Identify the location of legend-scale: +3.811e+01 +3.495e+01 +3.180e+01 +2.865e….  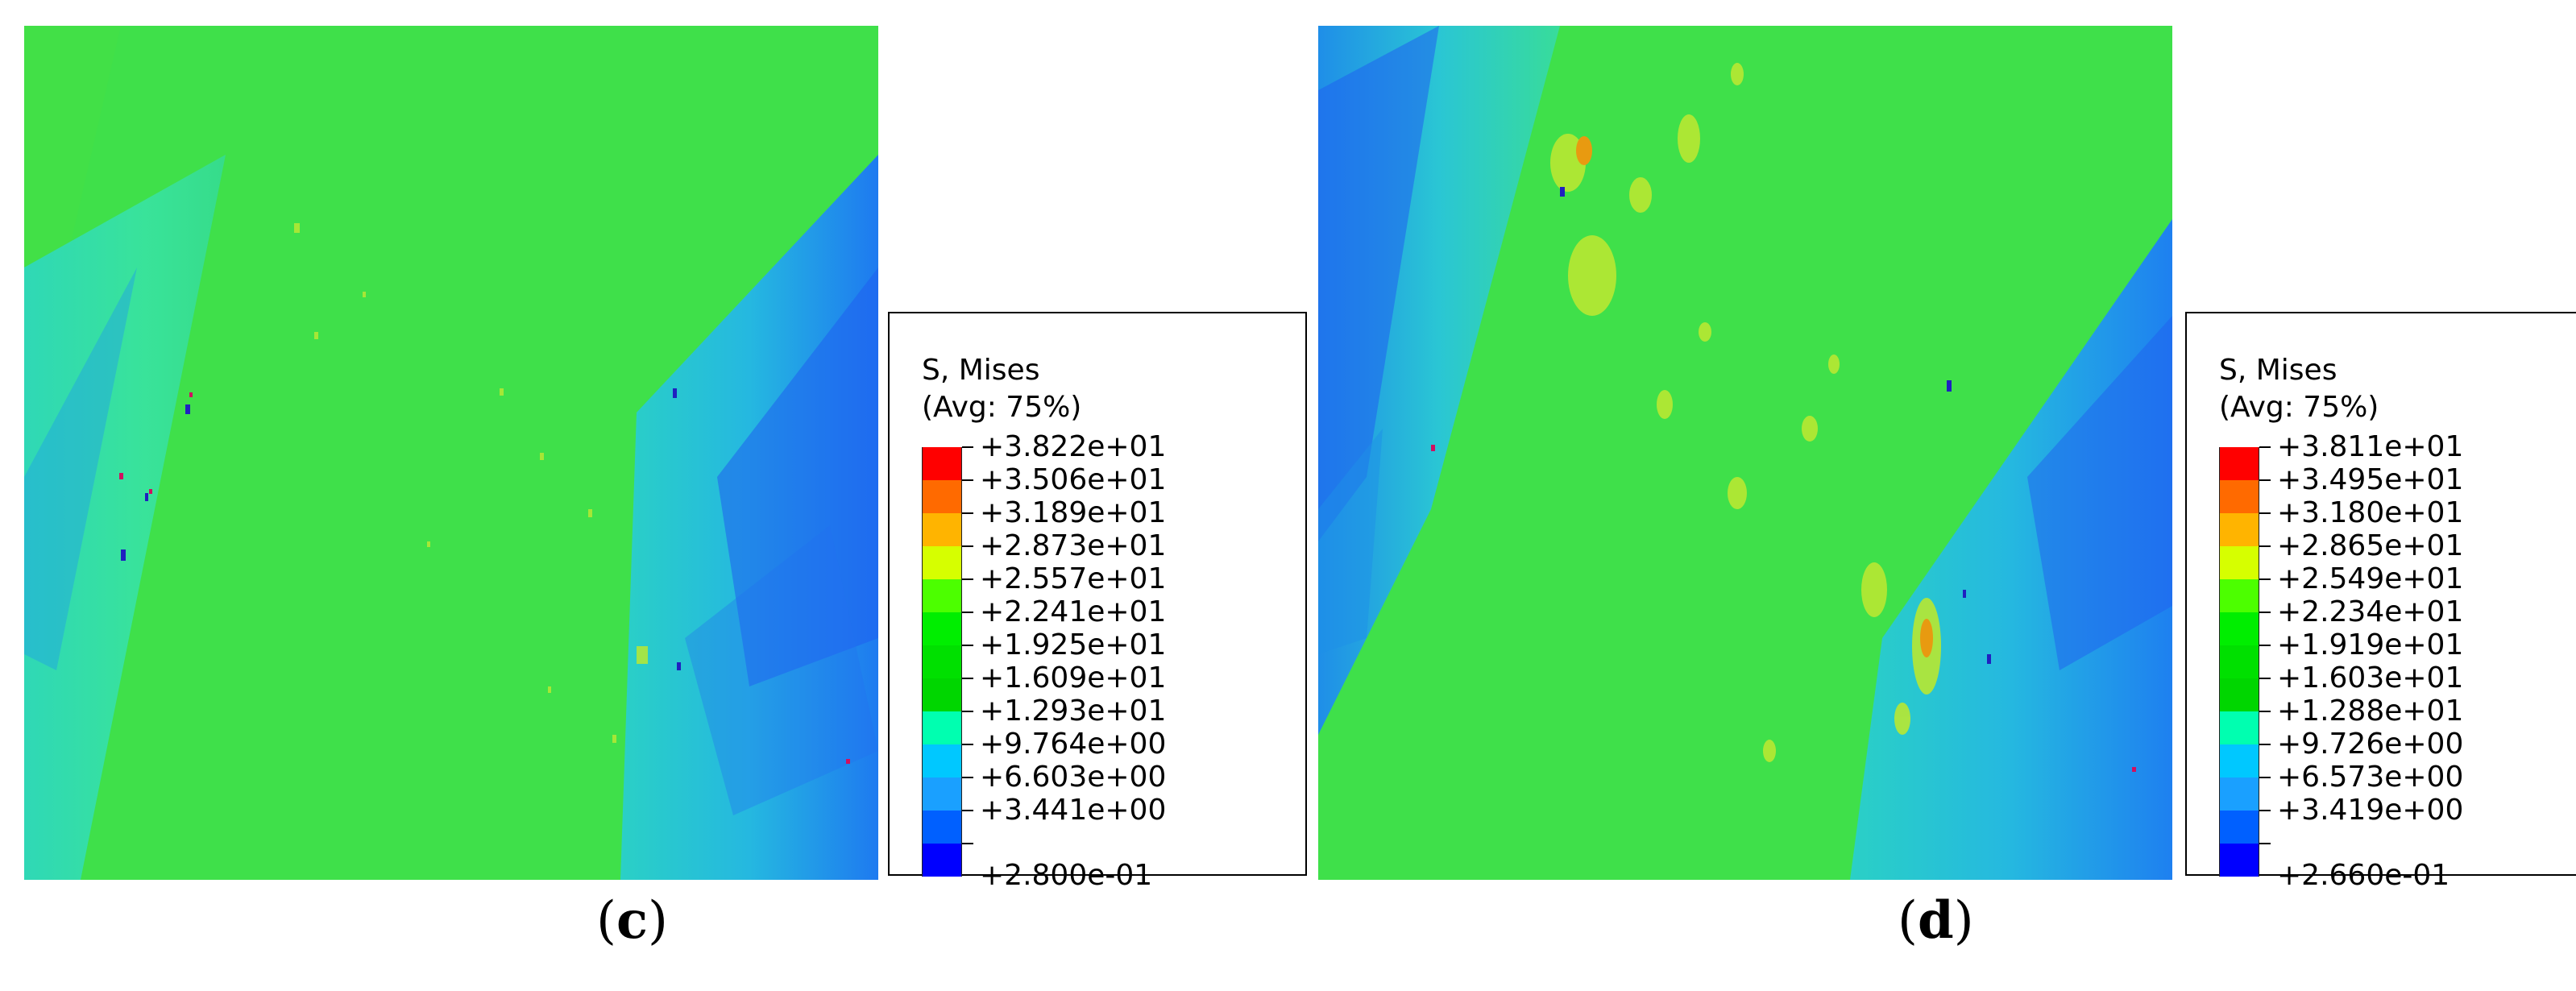
(2397, 661).